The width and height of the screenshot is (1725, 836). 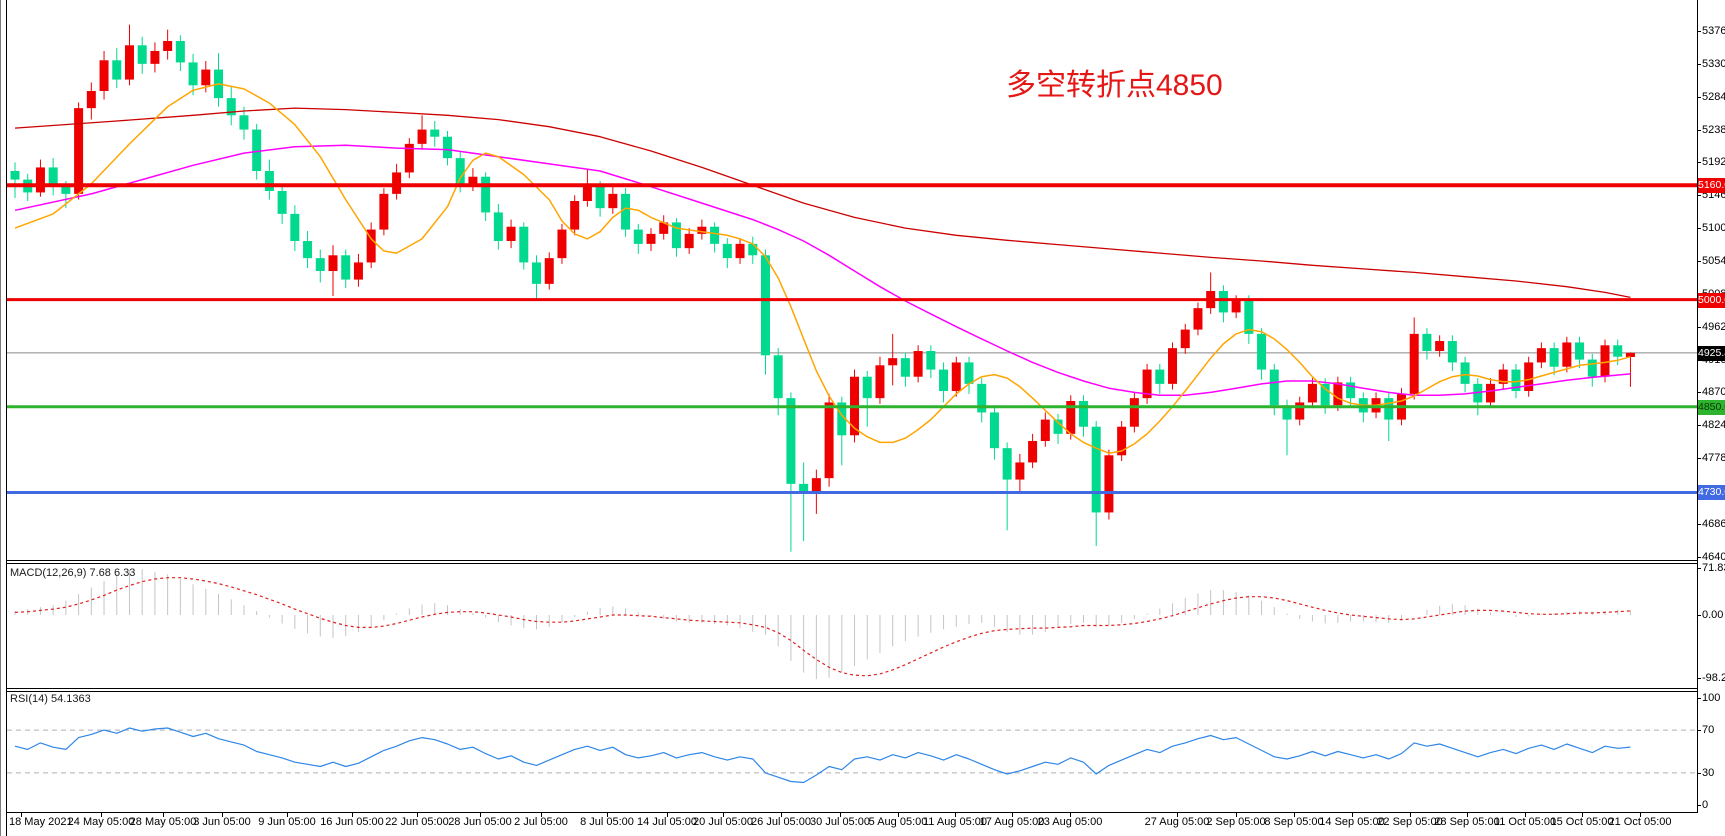 What do you see at coordinates (1713, 458) in the screenshot?
I see `price-tick-label: 4778.0` at bounding box center [1713, 458].